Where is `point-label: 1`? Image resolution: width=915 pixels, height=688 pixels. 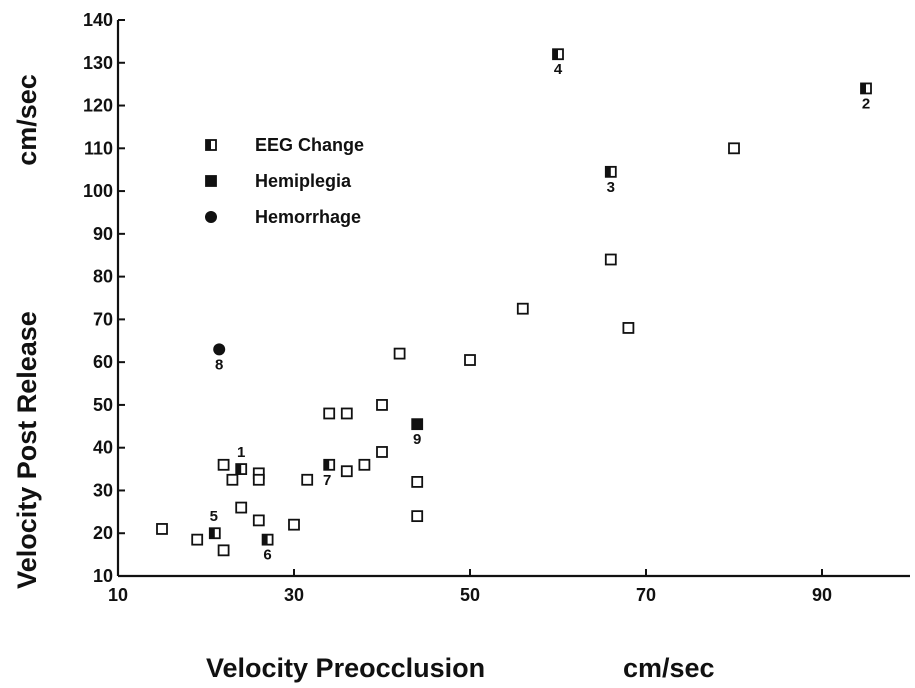
point-label: 1 is located at coordinates (241, 452).